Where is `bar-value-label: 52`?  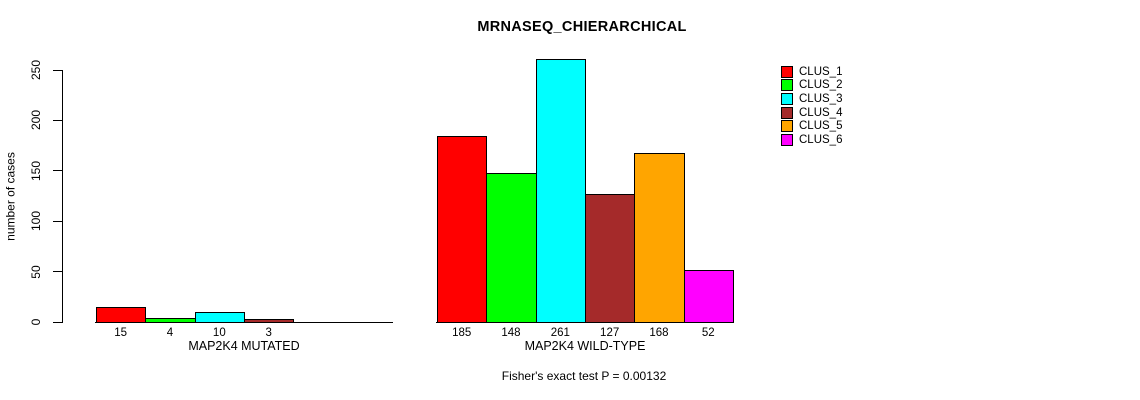 bar-value-label: 52 is located at coordinates (708, 333).